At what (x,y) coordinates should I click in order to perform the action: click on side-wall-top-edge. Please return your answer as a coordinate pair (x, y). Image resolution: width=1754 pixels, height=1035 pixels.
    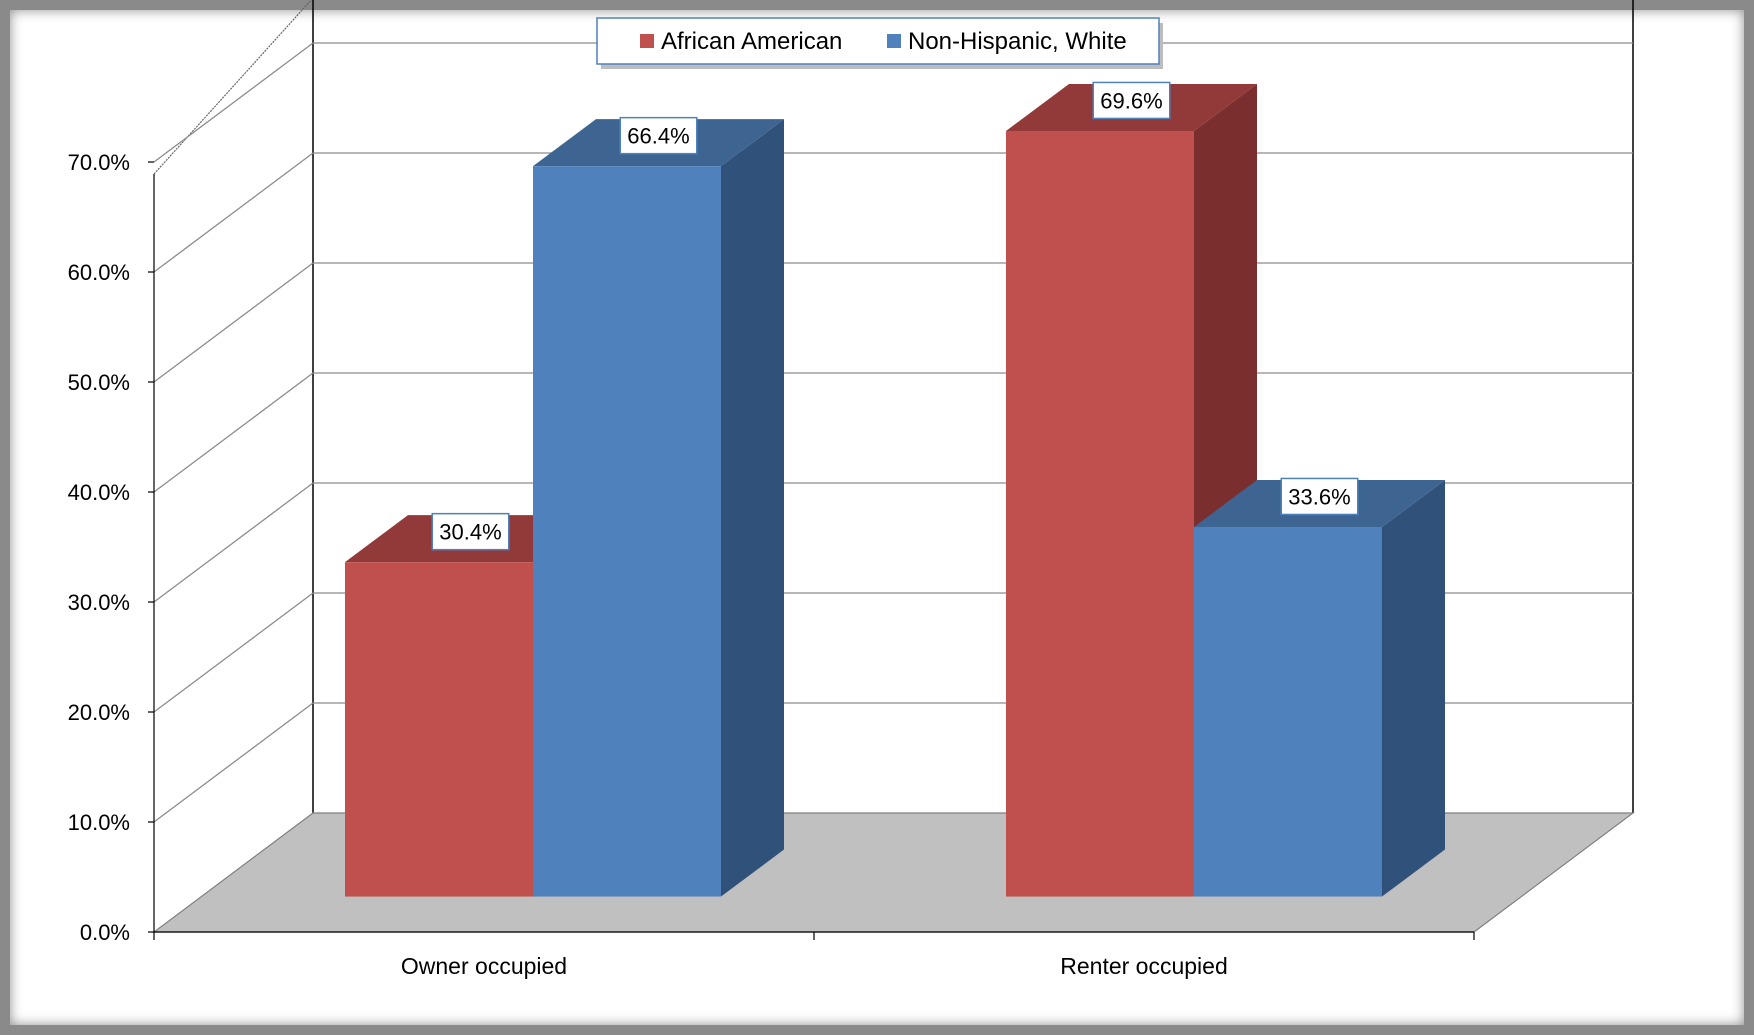
    Looking at the image, I should click on (233, 87).